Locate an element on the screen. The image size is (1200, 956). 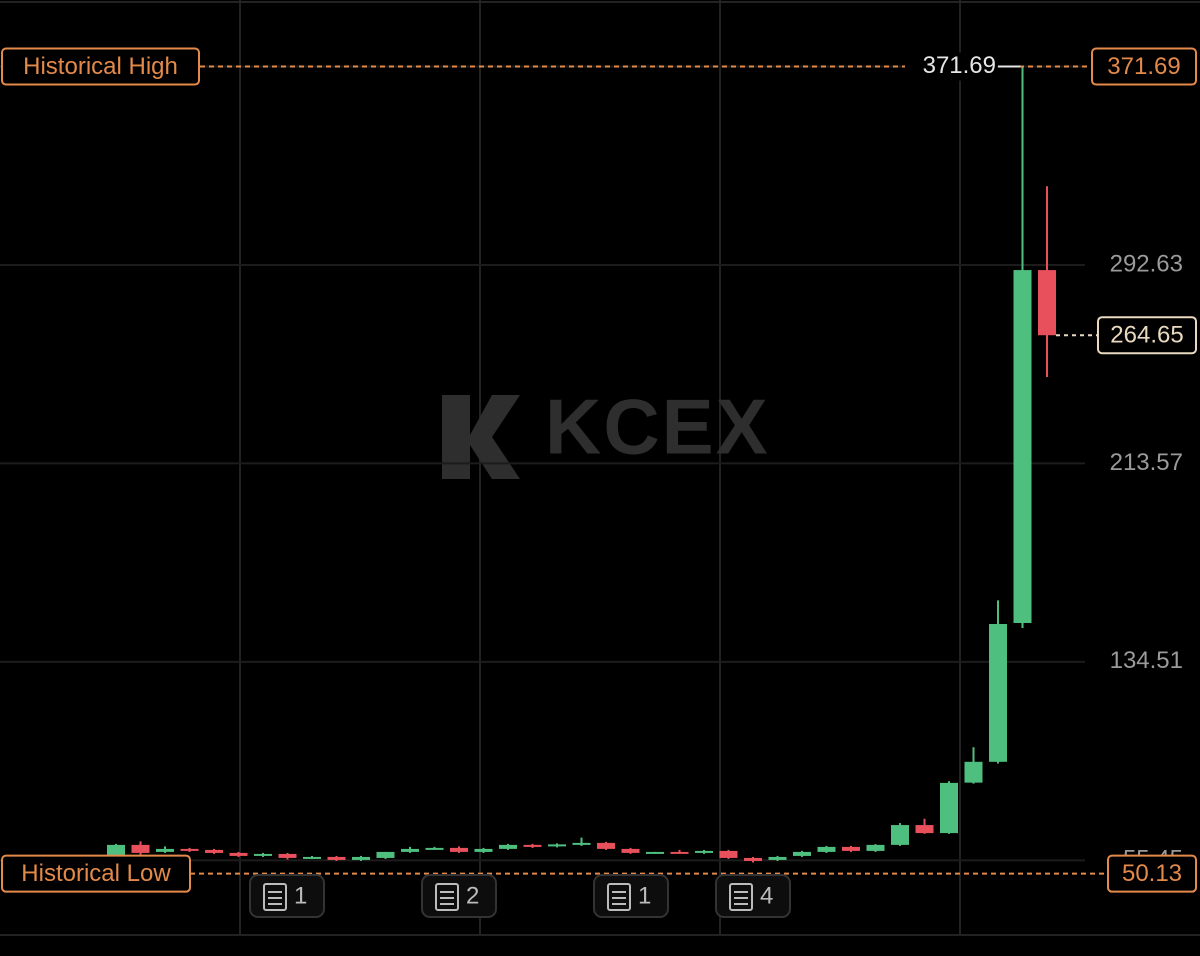
last-price-value: 264.65 is located at coordinates (1146, 335).